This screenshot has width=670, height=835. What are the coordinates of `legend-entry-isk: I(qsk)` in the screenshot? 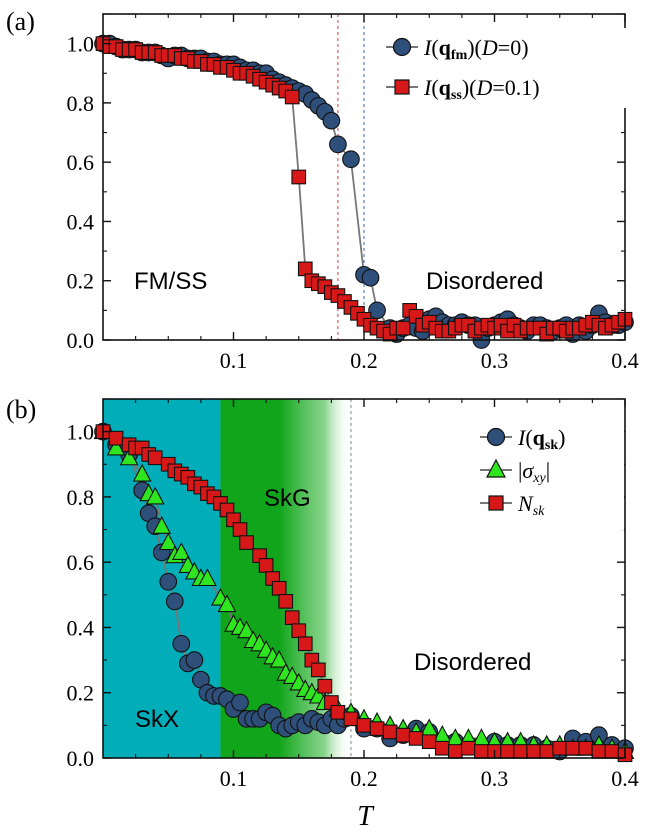 It's located at (522, 439).